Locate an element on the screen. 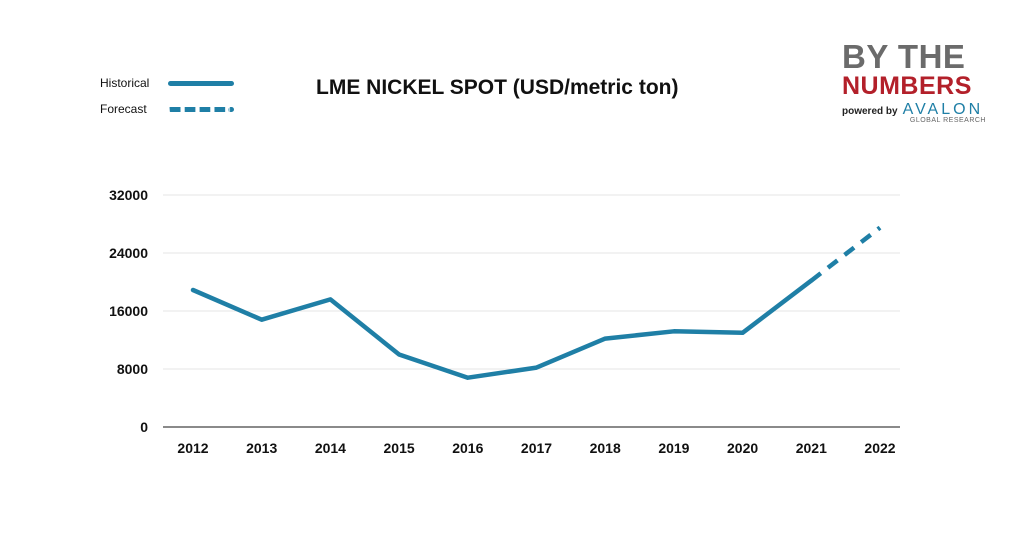  y-tick-label: 0 is located at coordinates (144, 427).